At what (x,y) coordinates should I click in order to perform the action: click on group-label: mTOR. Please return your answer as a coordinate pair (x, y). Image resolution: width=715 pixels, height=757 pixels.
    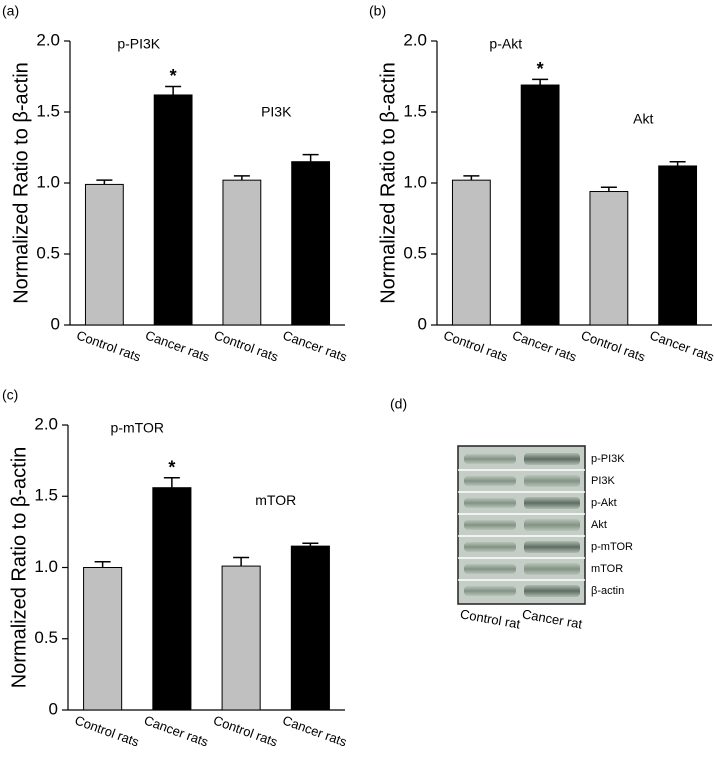
    Looking at the image, I should click on (275, 500).